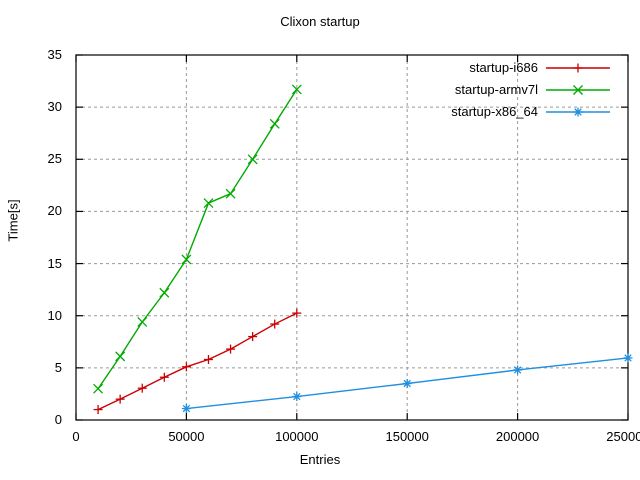  What do you see at coordinates (496, 89) in the screenshot?
I see `legend-entry-label: startup-armv7l` at bounding box center [496, 89].